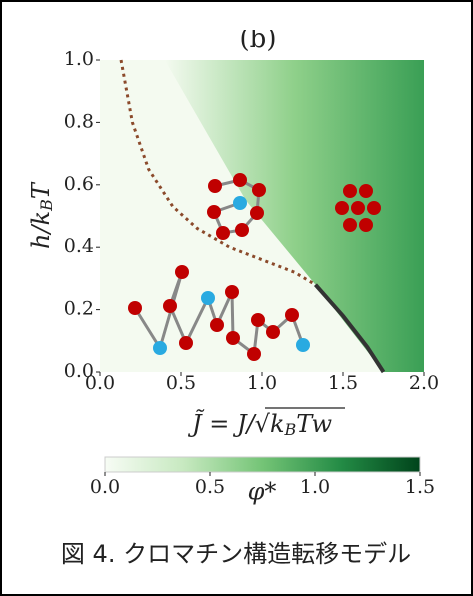  Describe the element at coordinates (79, 59) in the screenshot. I see `y-tick-label: 1.0` at that location.